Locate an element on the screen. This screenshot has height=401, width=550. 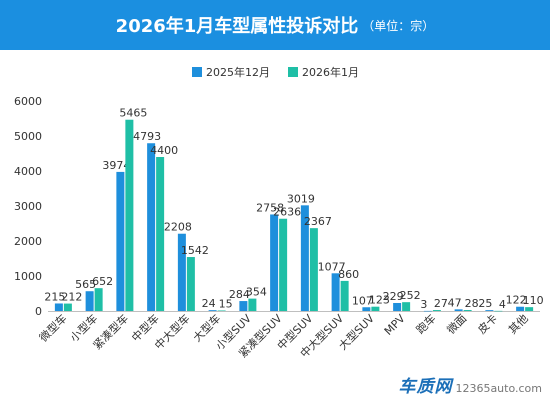
legend-label-2: 2026年1月 is located at coordinates (330, 72).